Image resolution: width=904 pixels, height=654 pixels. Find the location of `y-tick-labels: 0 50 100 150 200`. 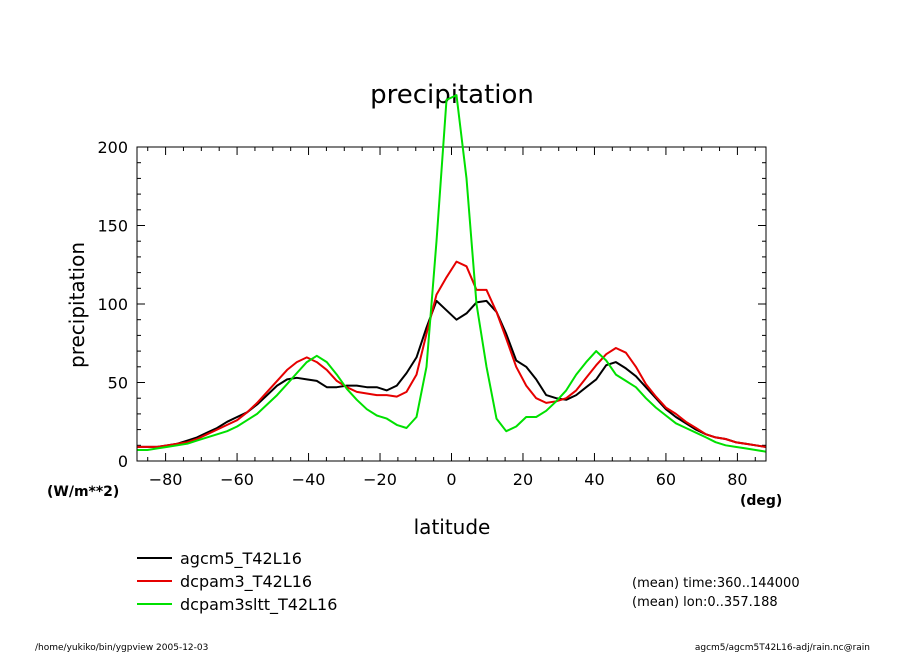

y-tick-labels: 0 50 100 150 200 is located at coordinates (112, 304).